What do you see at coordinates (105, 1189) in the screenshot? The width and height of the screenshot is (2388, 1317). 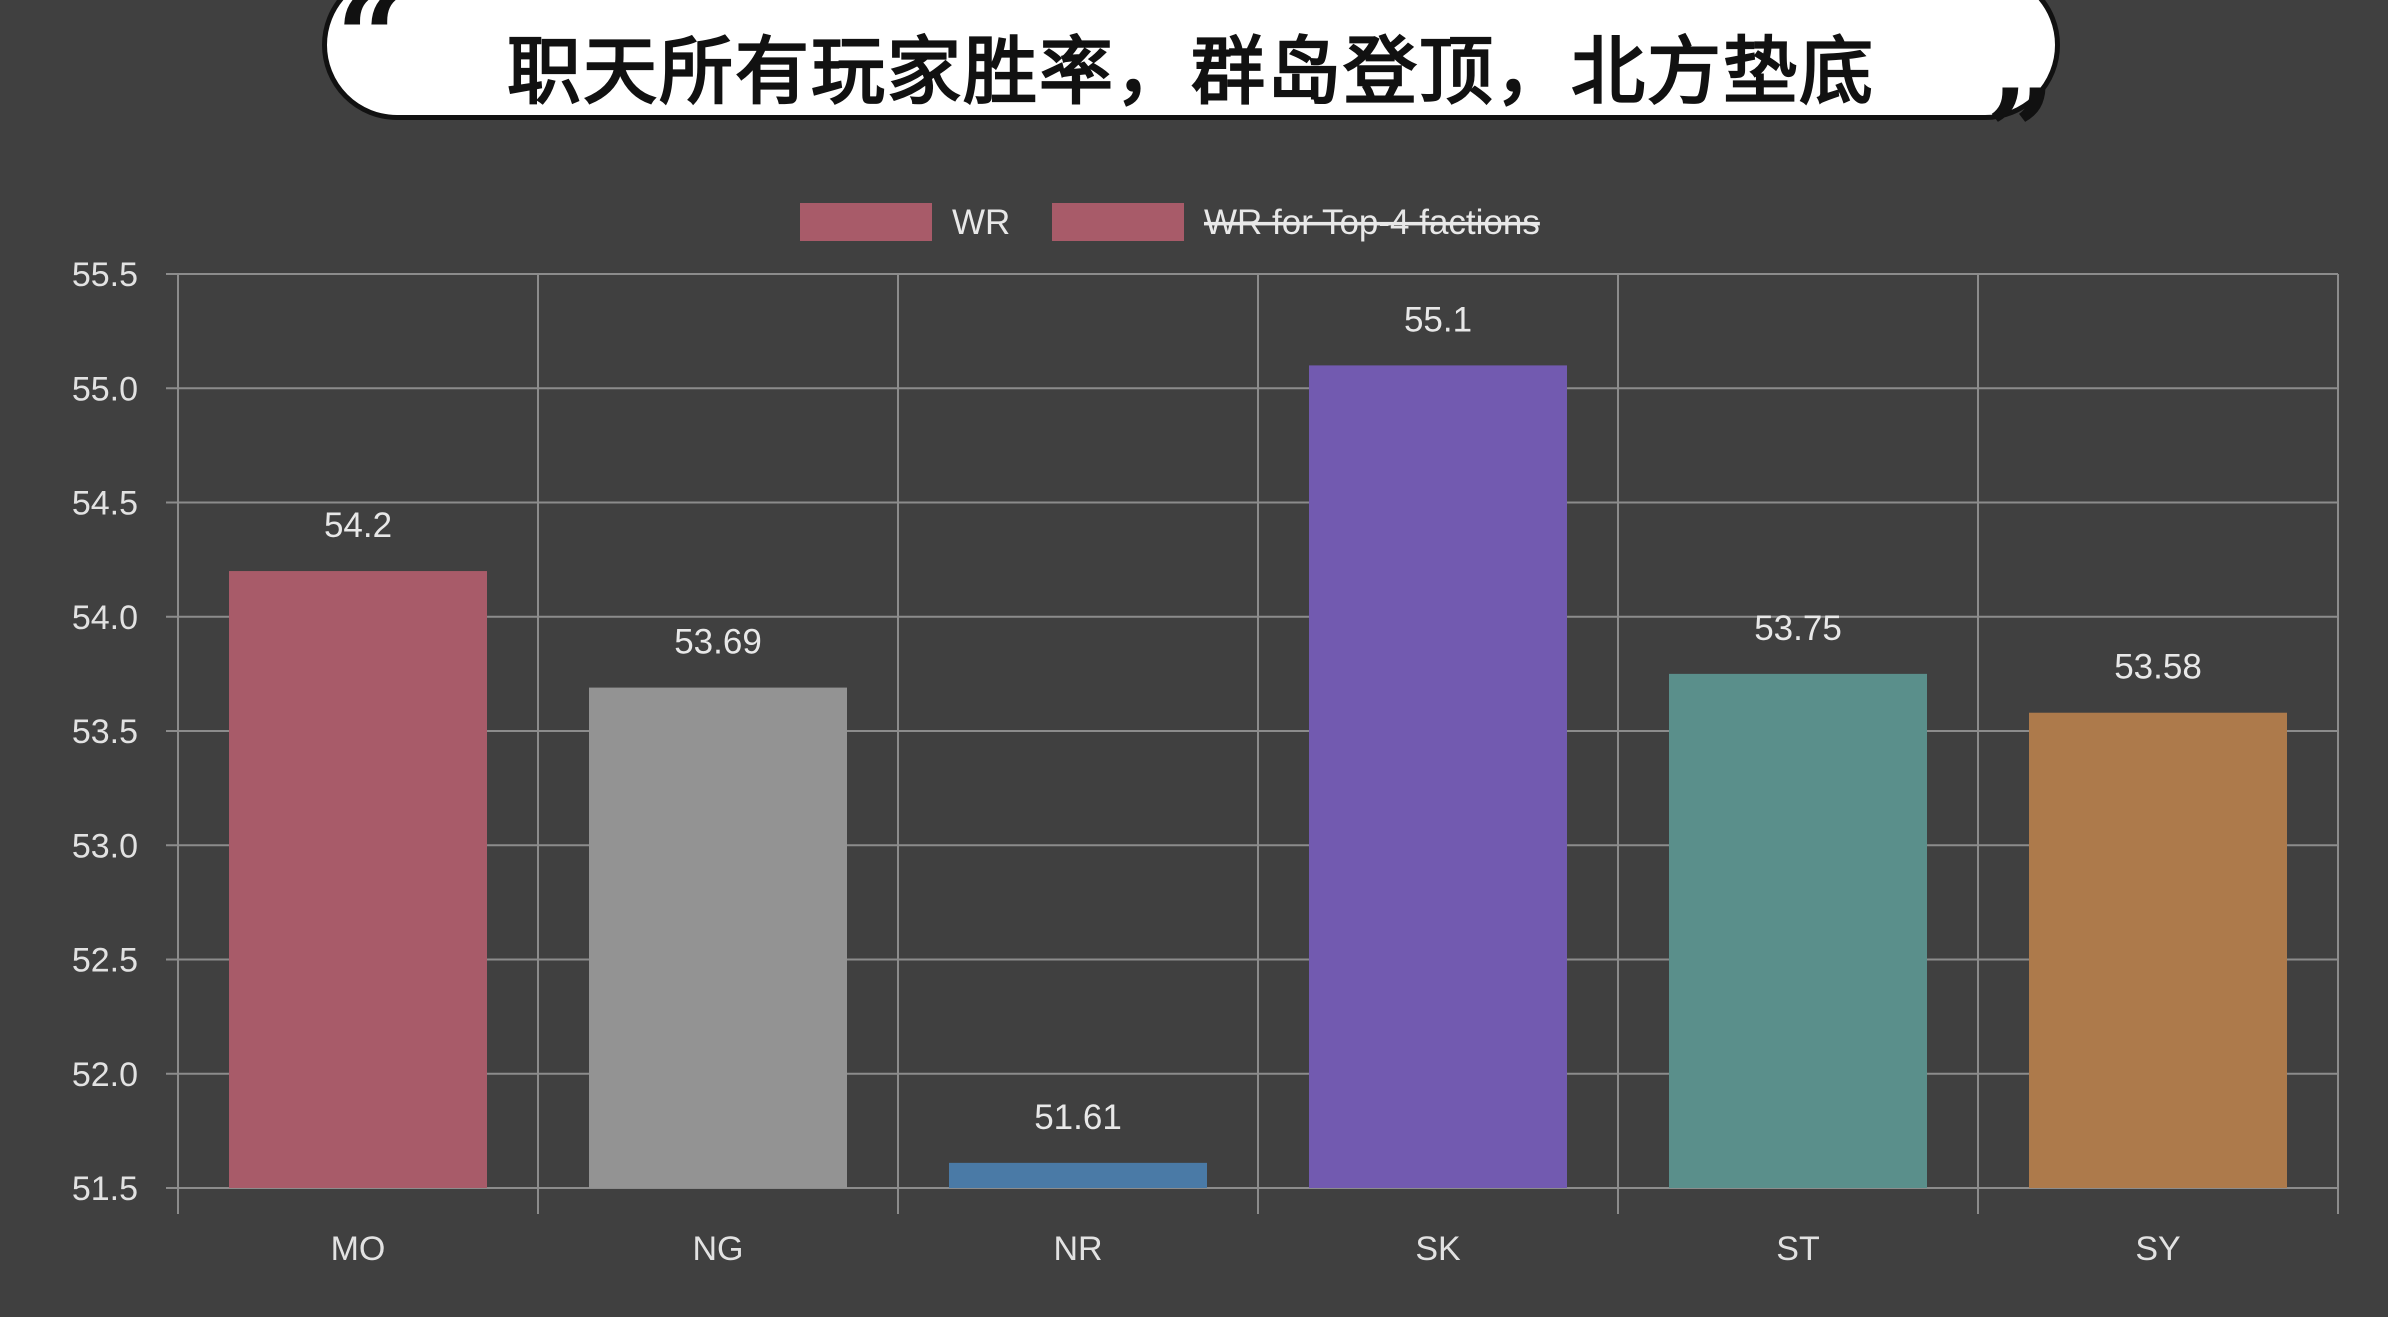 I see `y-tick-label: 51.5` at bounding box center [105, 1189].